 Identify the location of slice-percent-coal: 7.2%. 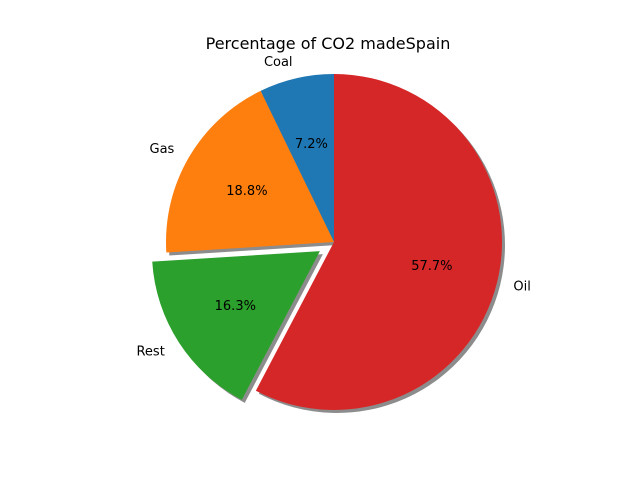
(311, 144).